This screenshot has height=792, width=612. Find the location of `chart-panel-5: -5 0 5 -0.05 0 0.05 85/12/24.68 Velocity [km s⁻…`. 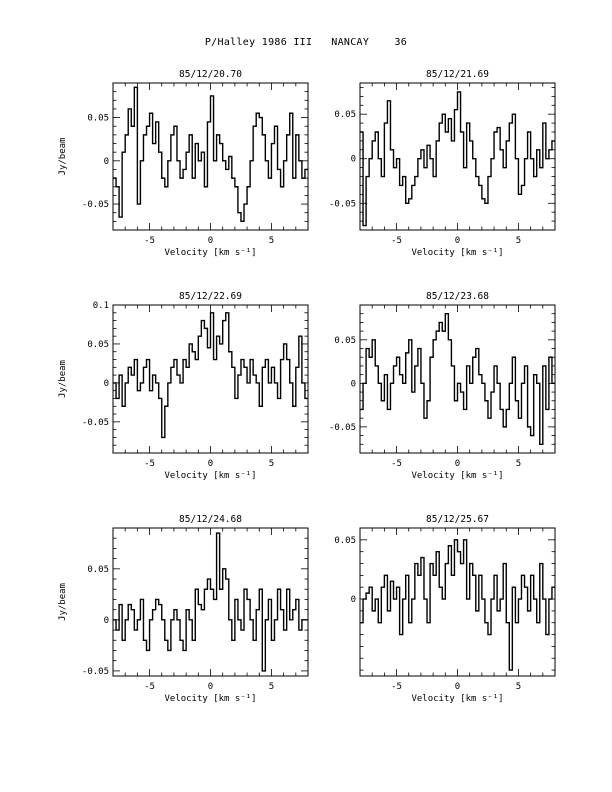

chart-panel-5: -5 0 5 -0.05 0 0.05 85/12/24.68 Velocity [km s⁻… is located at coordinates (183, 609).